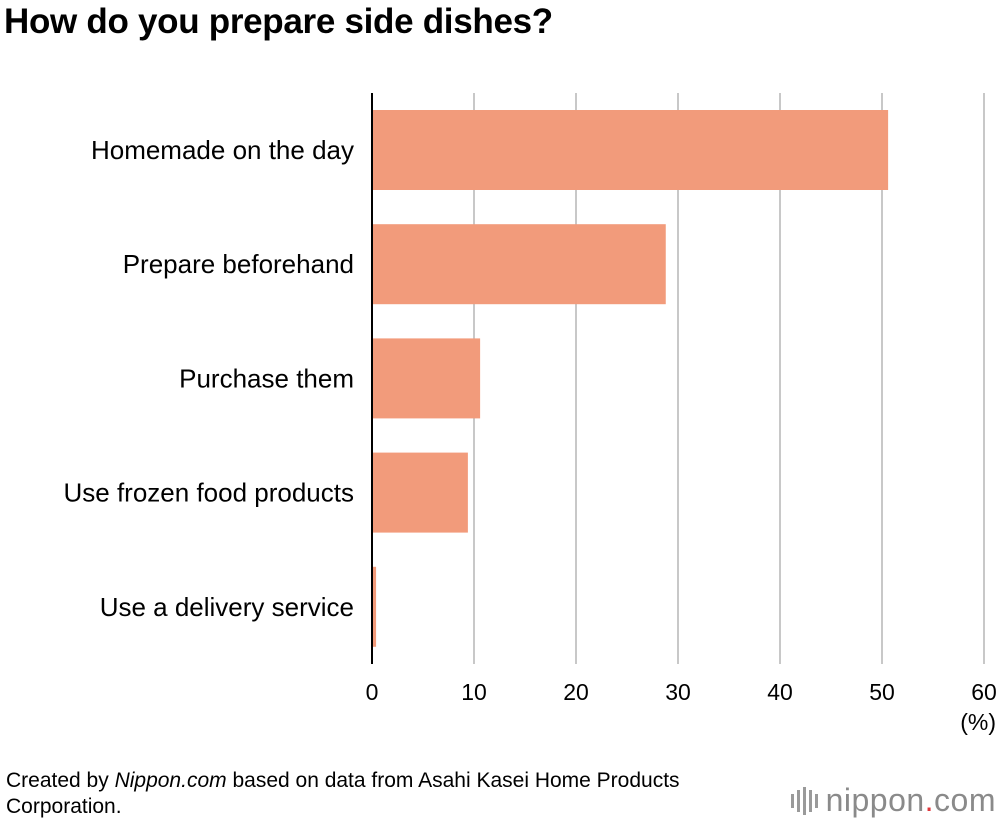  What do you see at coordinates (576, 692) in the screenshot?
I see `x-tick-label: 20` at bounding box center [576, 692].